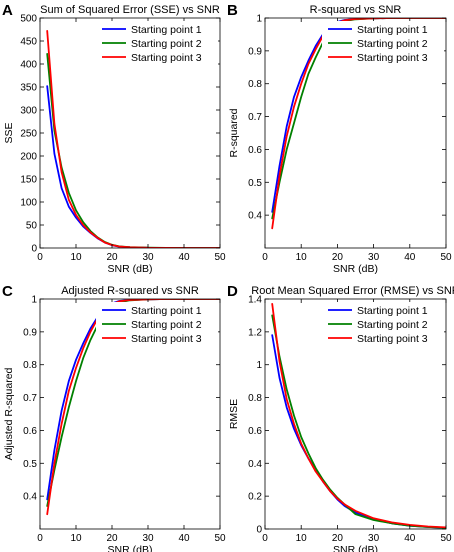  What do you see at coordinates (28, 65) in the screenshot?
I see `y-tick-label-a-8: 400` at bounding box center [28, 65].